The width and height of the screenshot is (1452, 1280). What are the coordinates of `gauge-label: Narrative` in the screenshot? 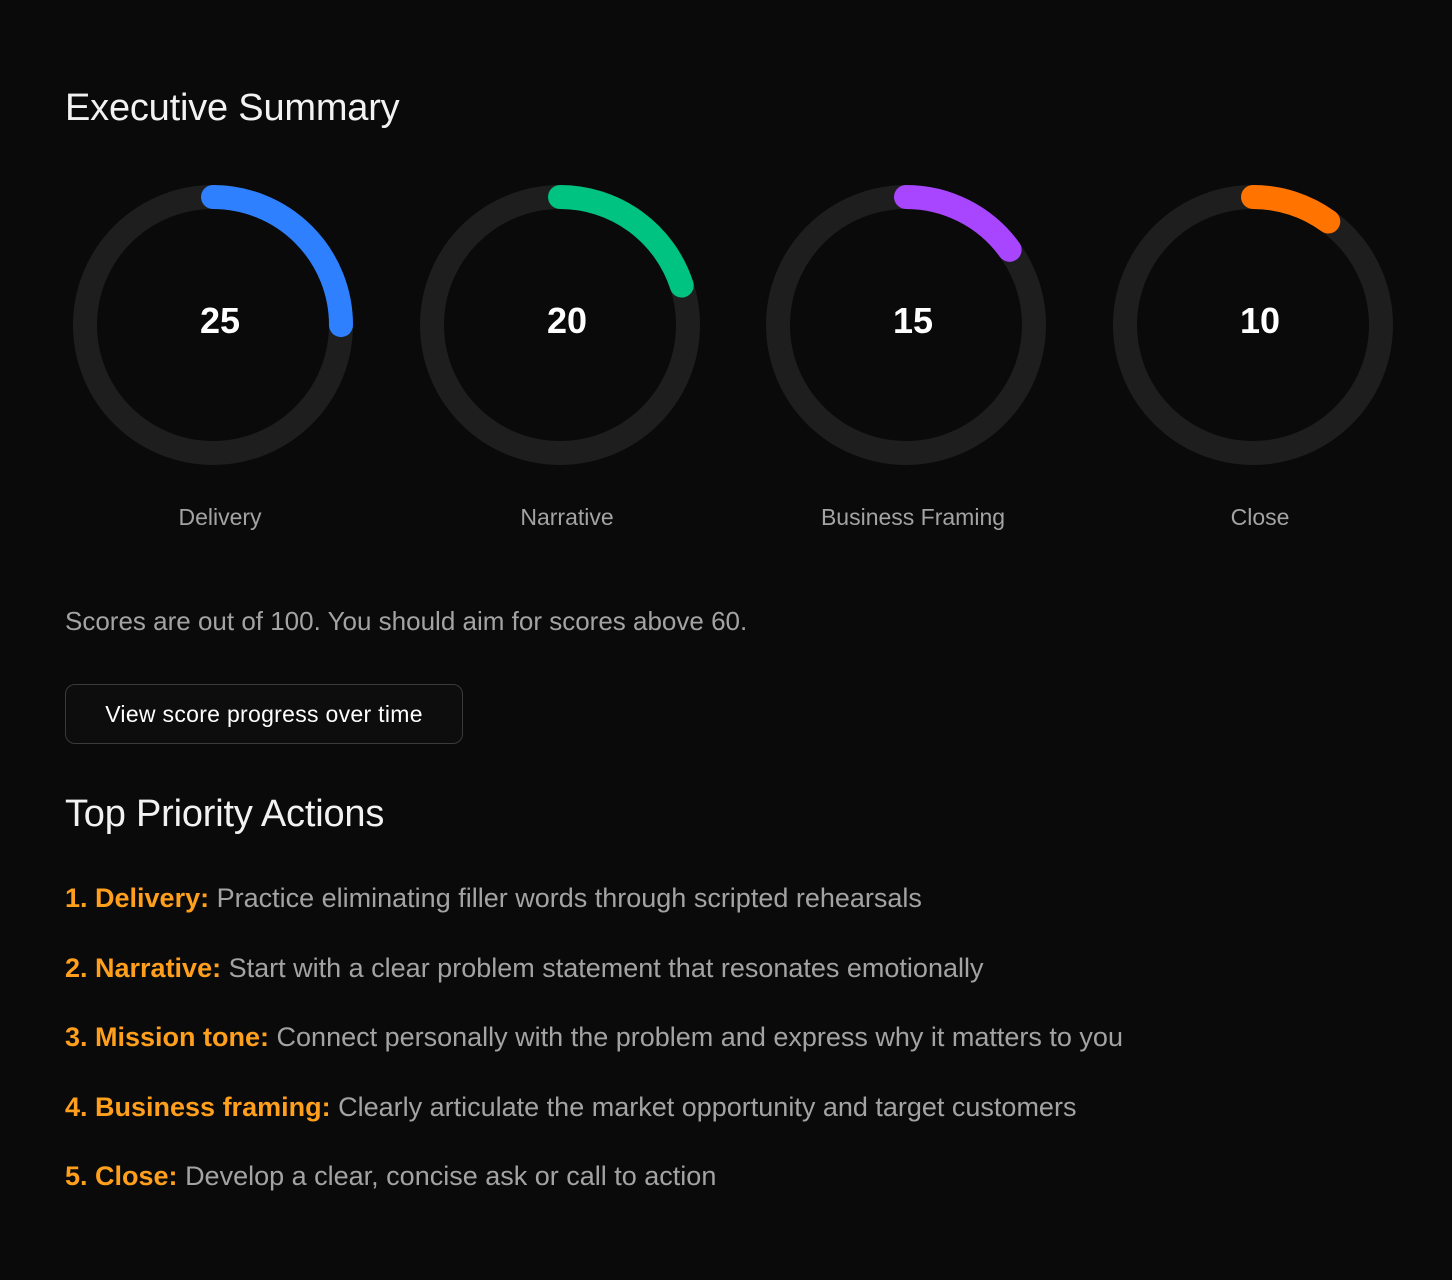 It's located at (567, 517).